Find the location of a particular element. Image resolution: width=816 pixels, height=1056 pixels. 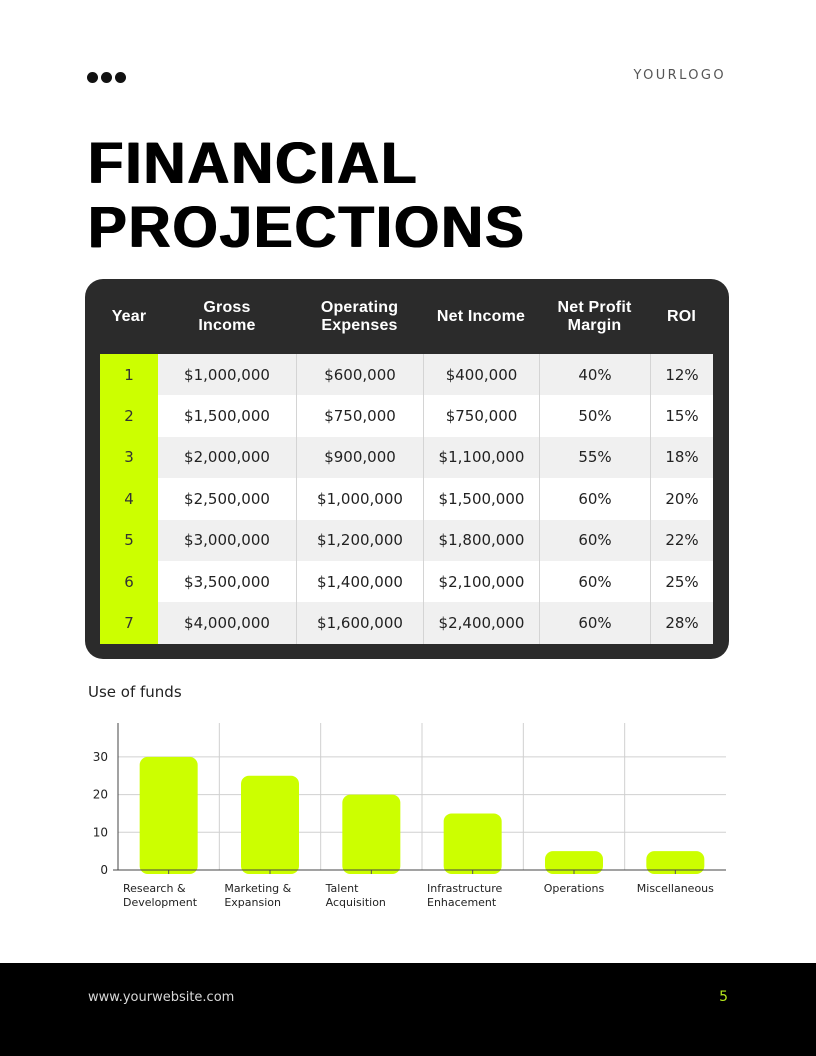

three-dots-icon is located at coordinates (106, 77).